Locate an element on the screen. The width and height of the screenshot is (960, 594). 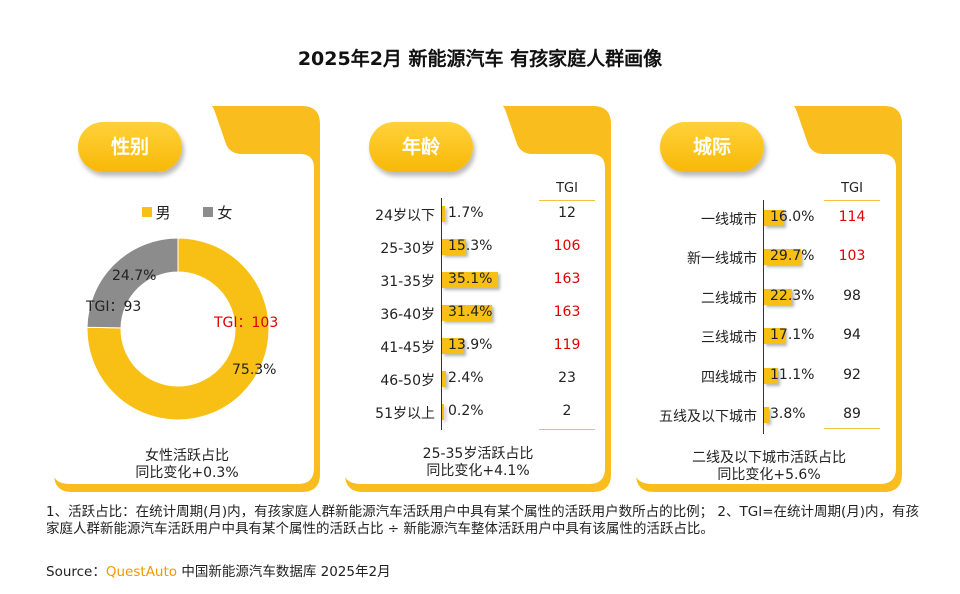
bar-value-label: 29.7% is located at coordinates (792, 256).